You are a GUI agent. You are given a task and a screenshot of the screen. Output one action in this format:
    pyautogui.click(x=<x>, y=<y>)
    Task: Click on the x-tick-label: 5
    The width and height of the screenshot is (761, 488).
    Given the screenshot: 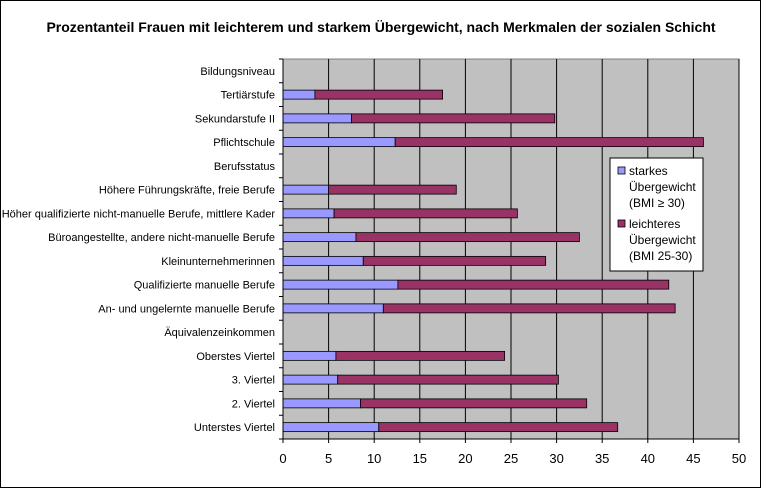 What is the action you would take?
    pyautogui.click(x=328, y=458)
    